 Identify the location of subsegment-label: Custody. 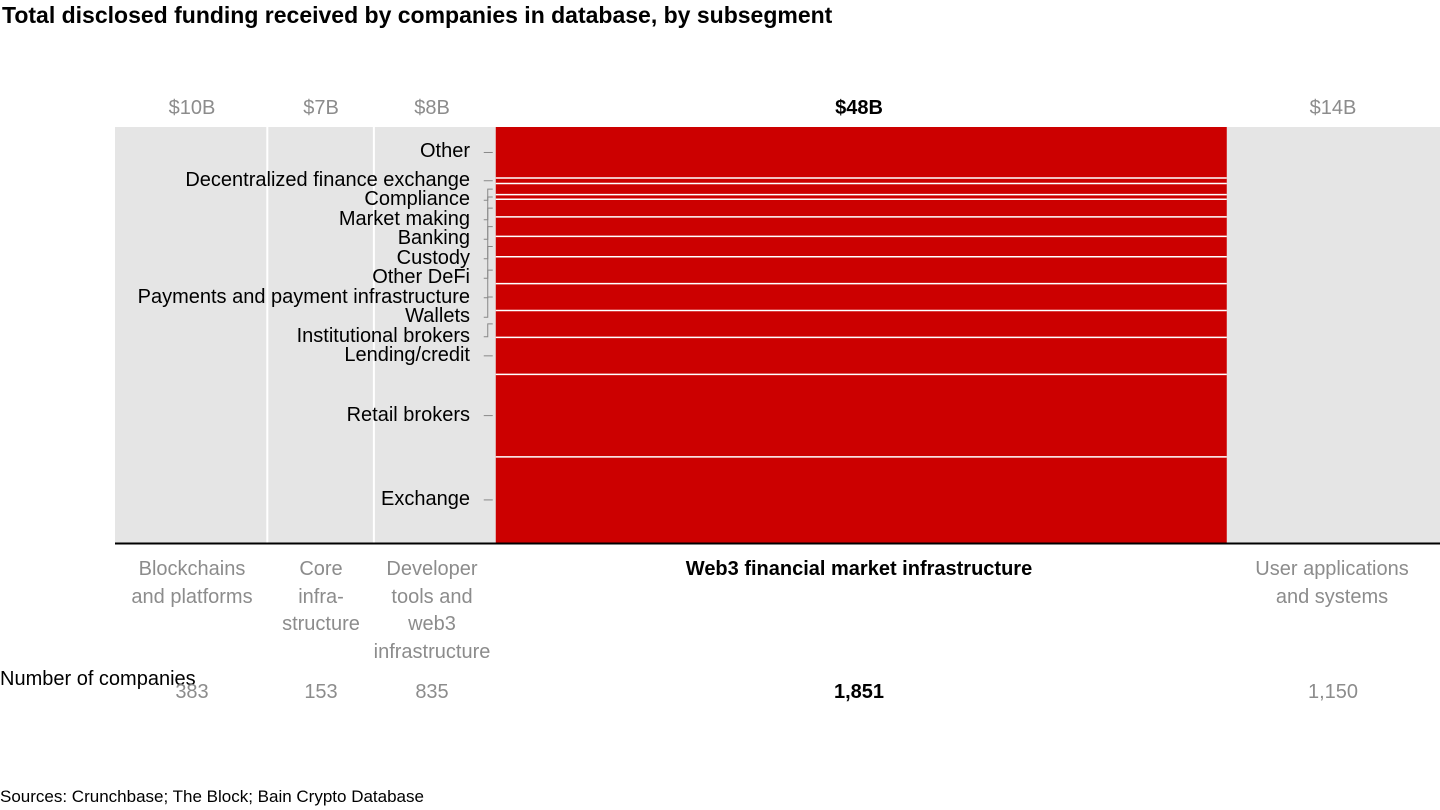
(433, 257).